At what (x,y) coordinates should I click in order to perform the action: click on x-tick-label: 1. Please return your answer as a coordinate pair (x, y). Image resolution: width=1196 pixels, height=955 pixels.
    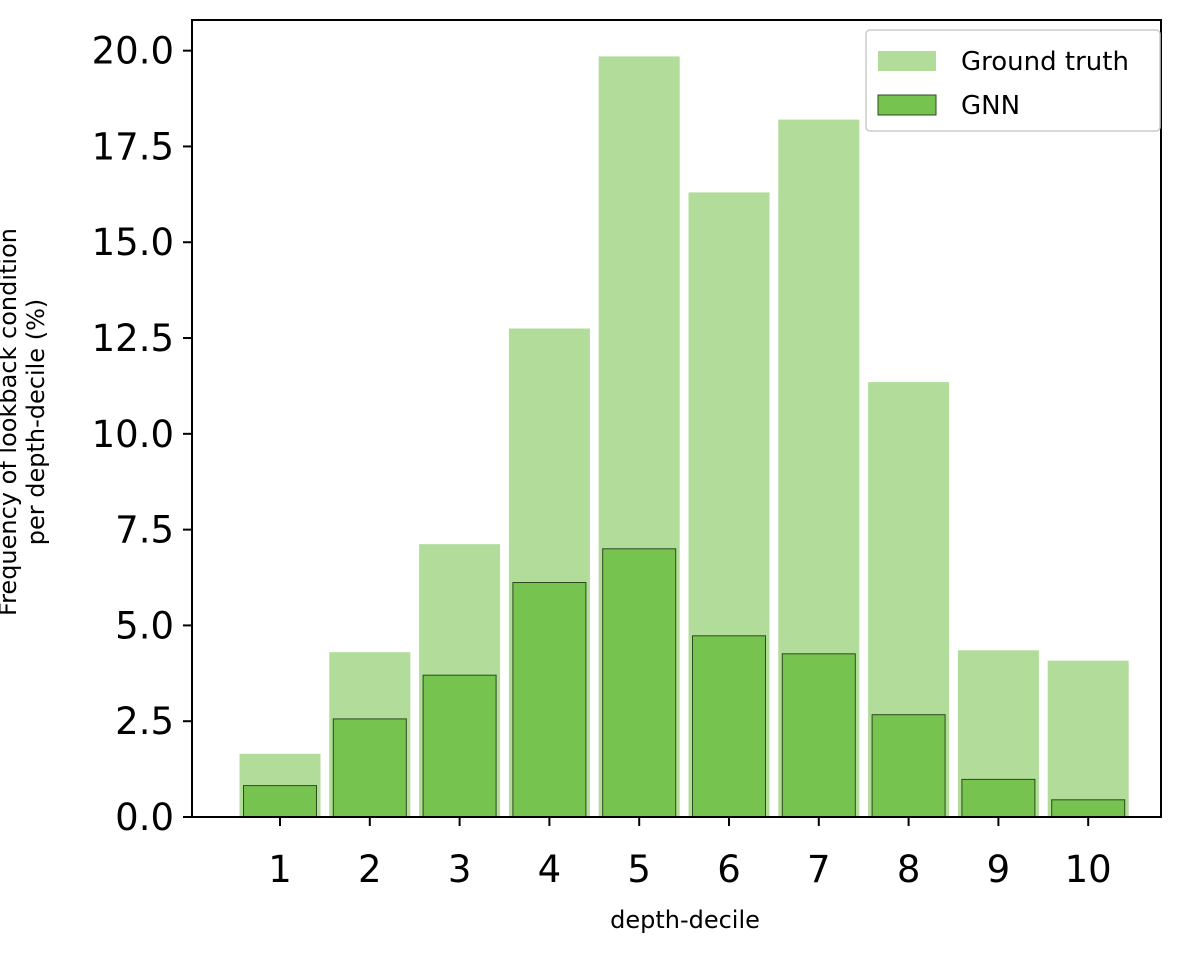
    Looking at the image, I should click on (280, 869).